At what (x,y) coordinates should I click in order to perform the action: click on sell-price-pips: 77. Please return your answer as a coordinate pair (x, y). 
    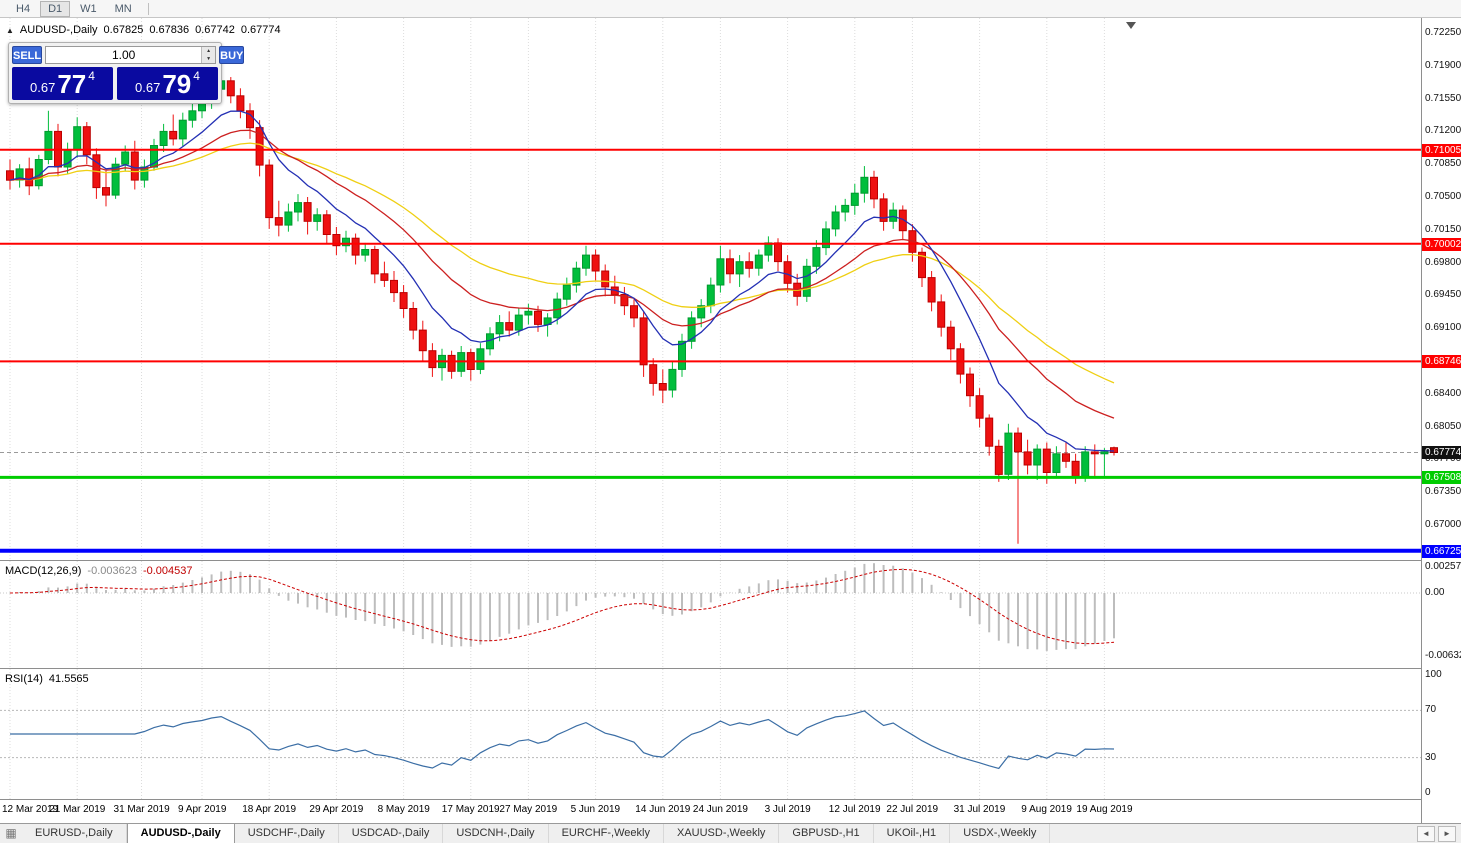
    Looking at the image, I should click on (72, 84).